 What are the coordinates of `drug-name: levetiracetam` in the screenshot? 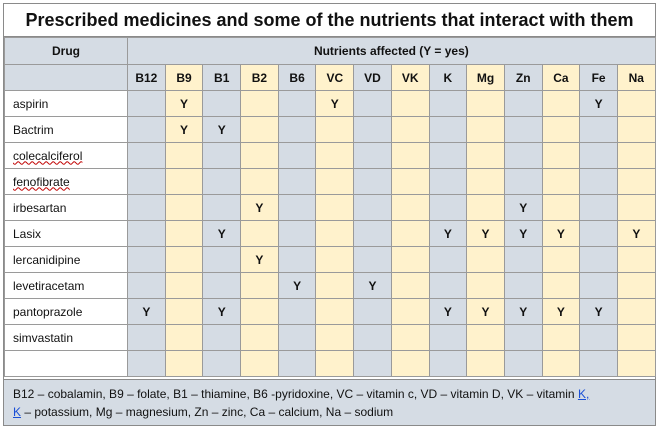 It's located at (49, 285).